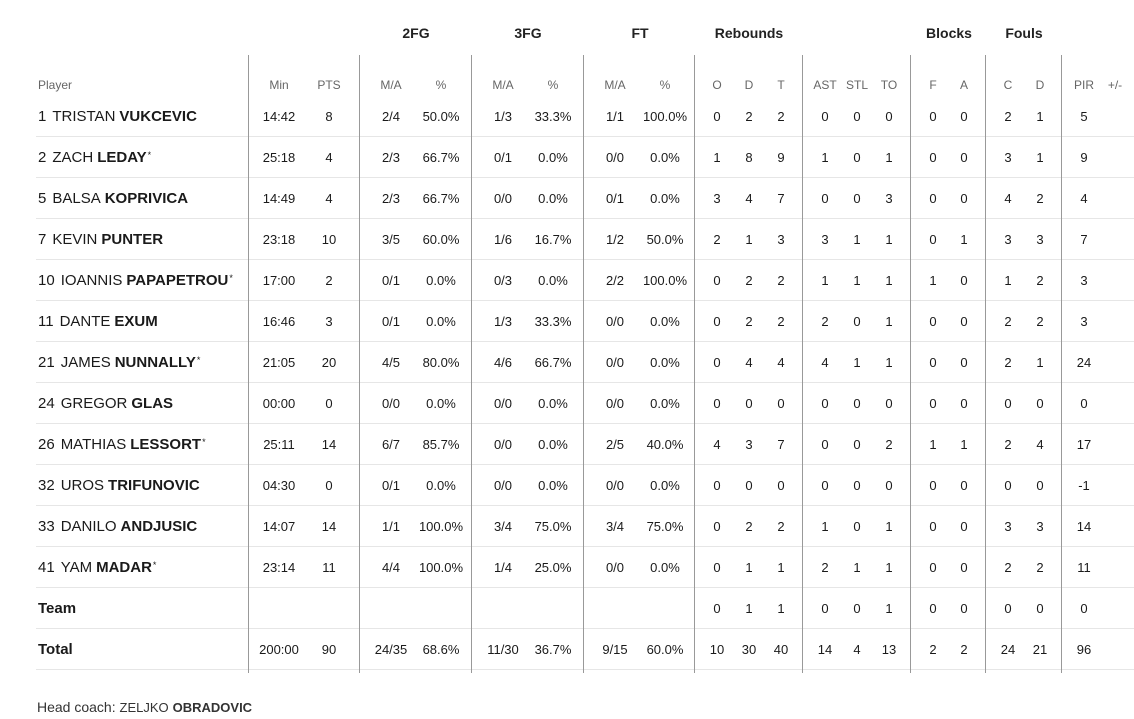 The height and width of the screenshot is (719, 1134). Describe the element at coordinates (391, 444) in the screenshot. I see `stat-fg2: 6/7` at that location.